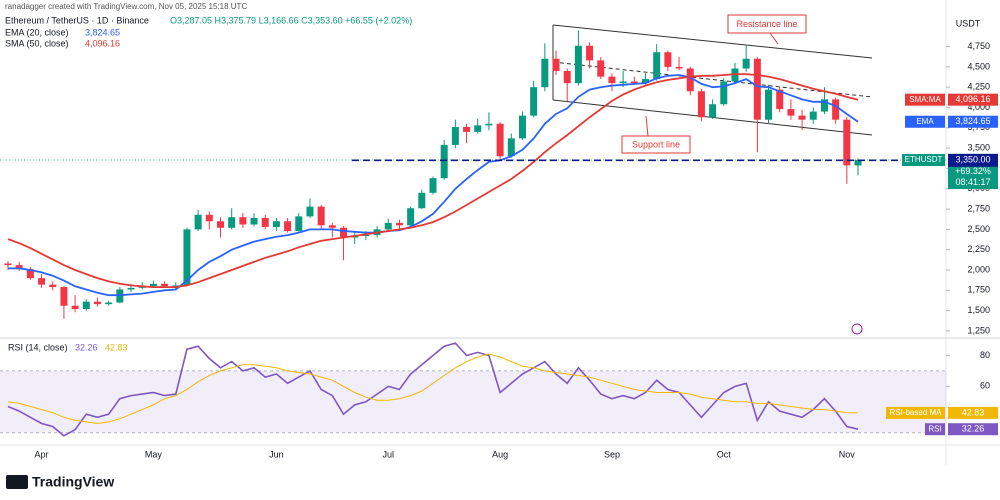 The width and height of the screenshot is (1000, 500). What do you see at coordinates (37, 43) in the screenshot?
I see `legend-name: SMA (50, close)` at bounding box center [37, 43].